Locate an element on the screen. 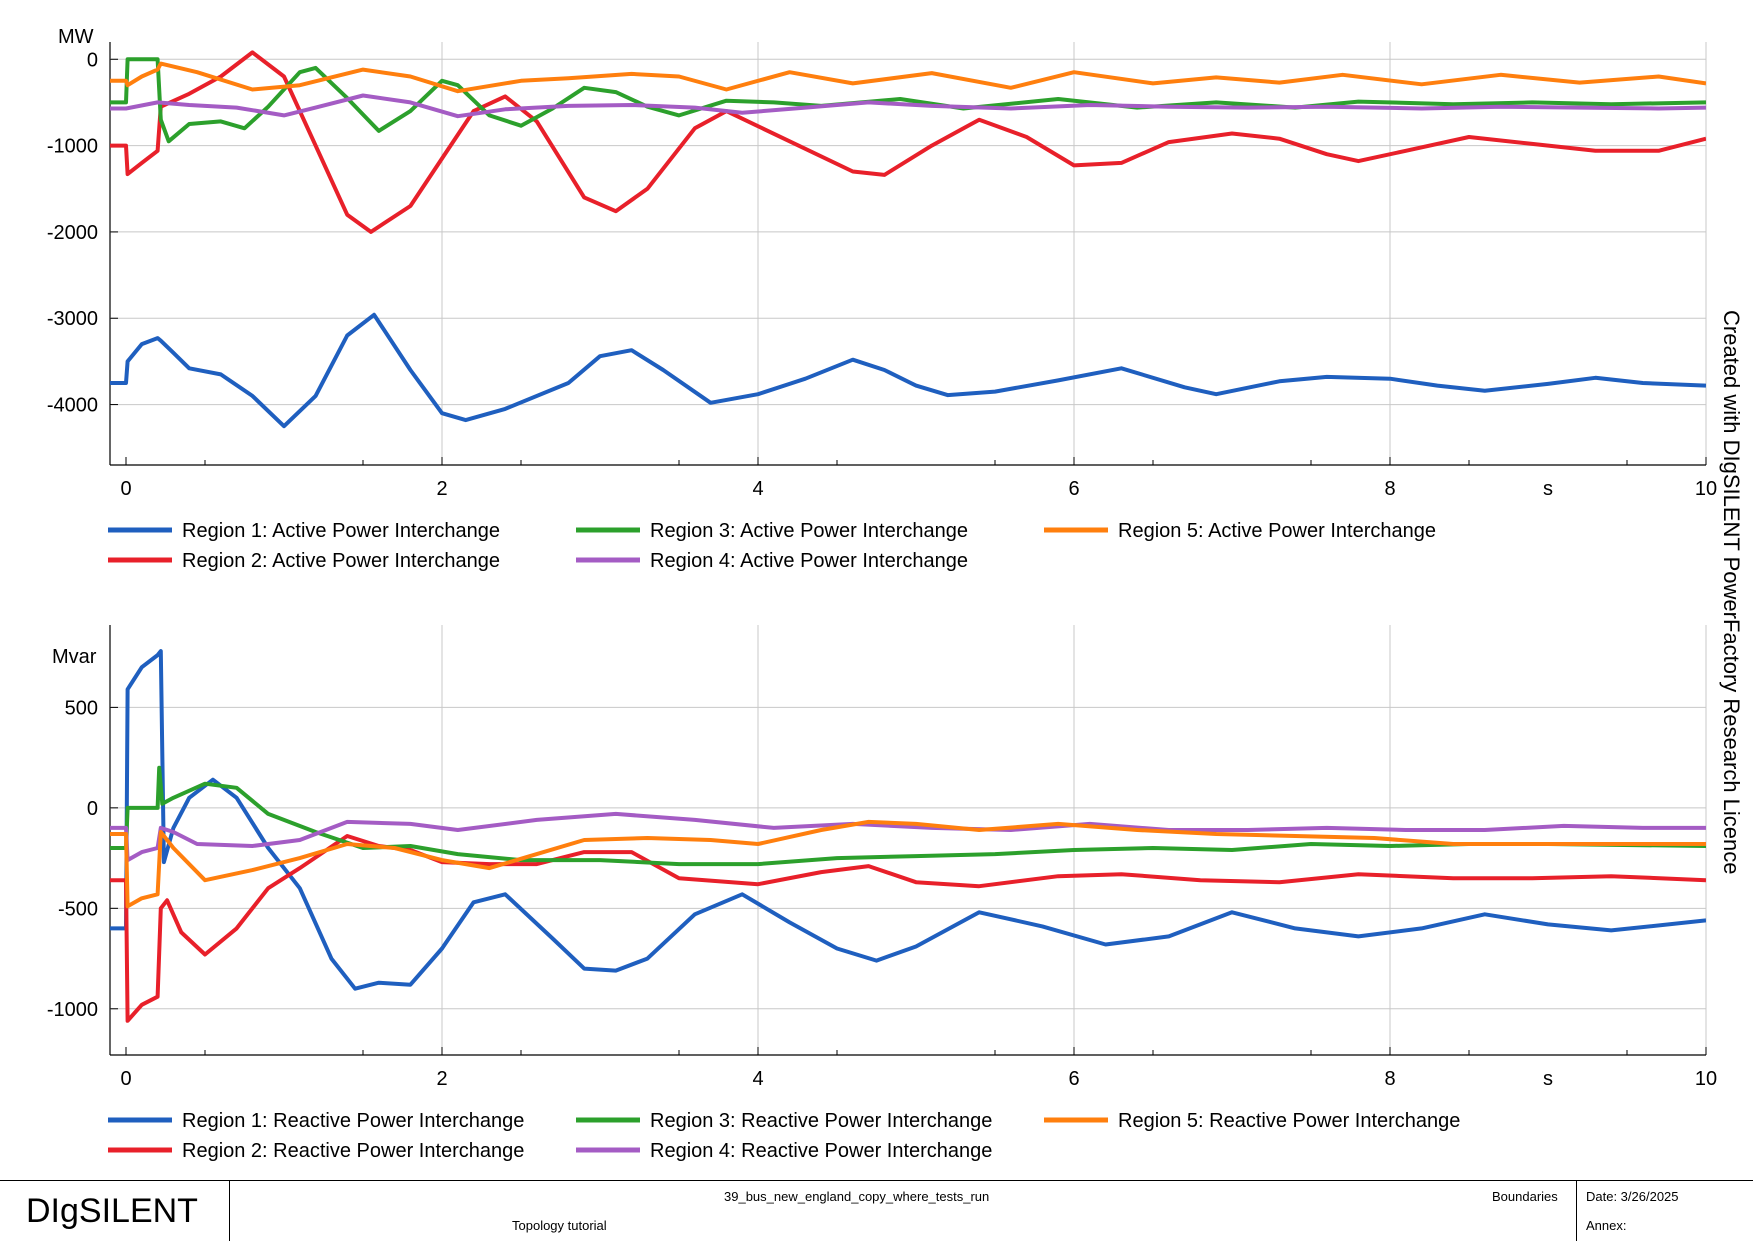 Image resolution: width=1753 pixels, height=1241 pixels. footer-logo: DIgSILENT is located at coordinates (115, 1211).